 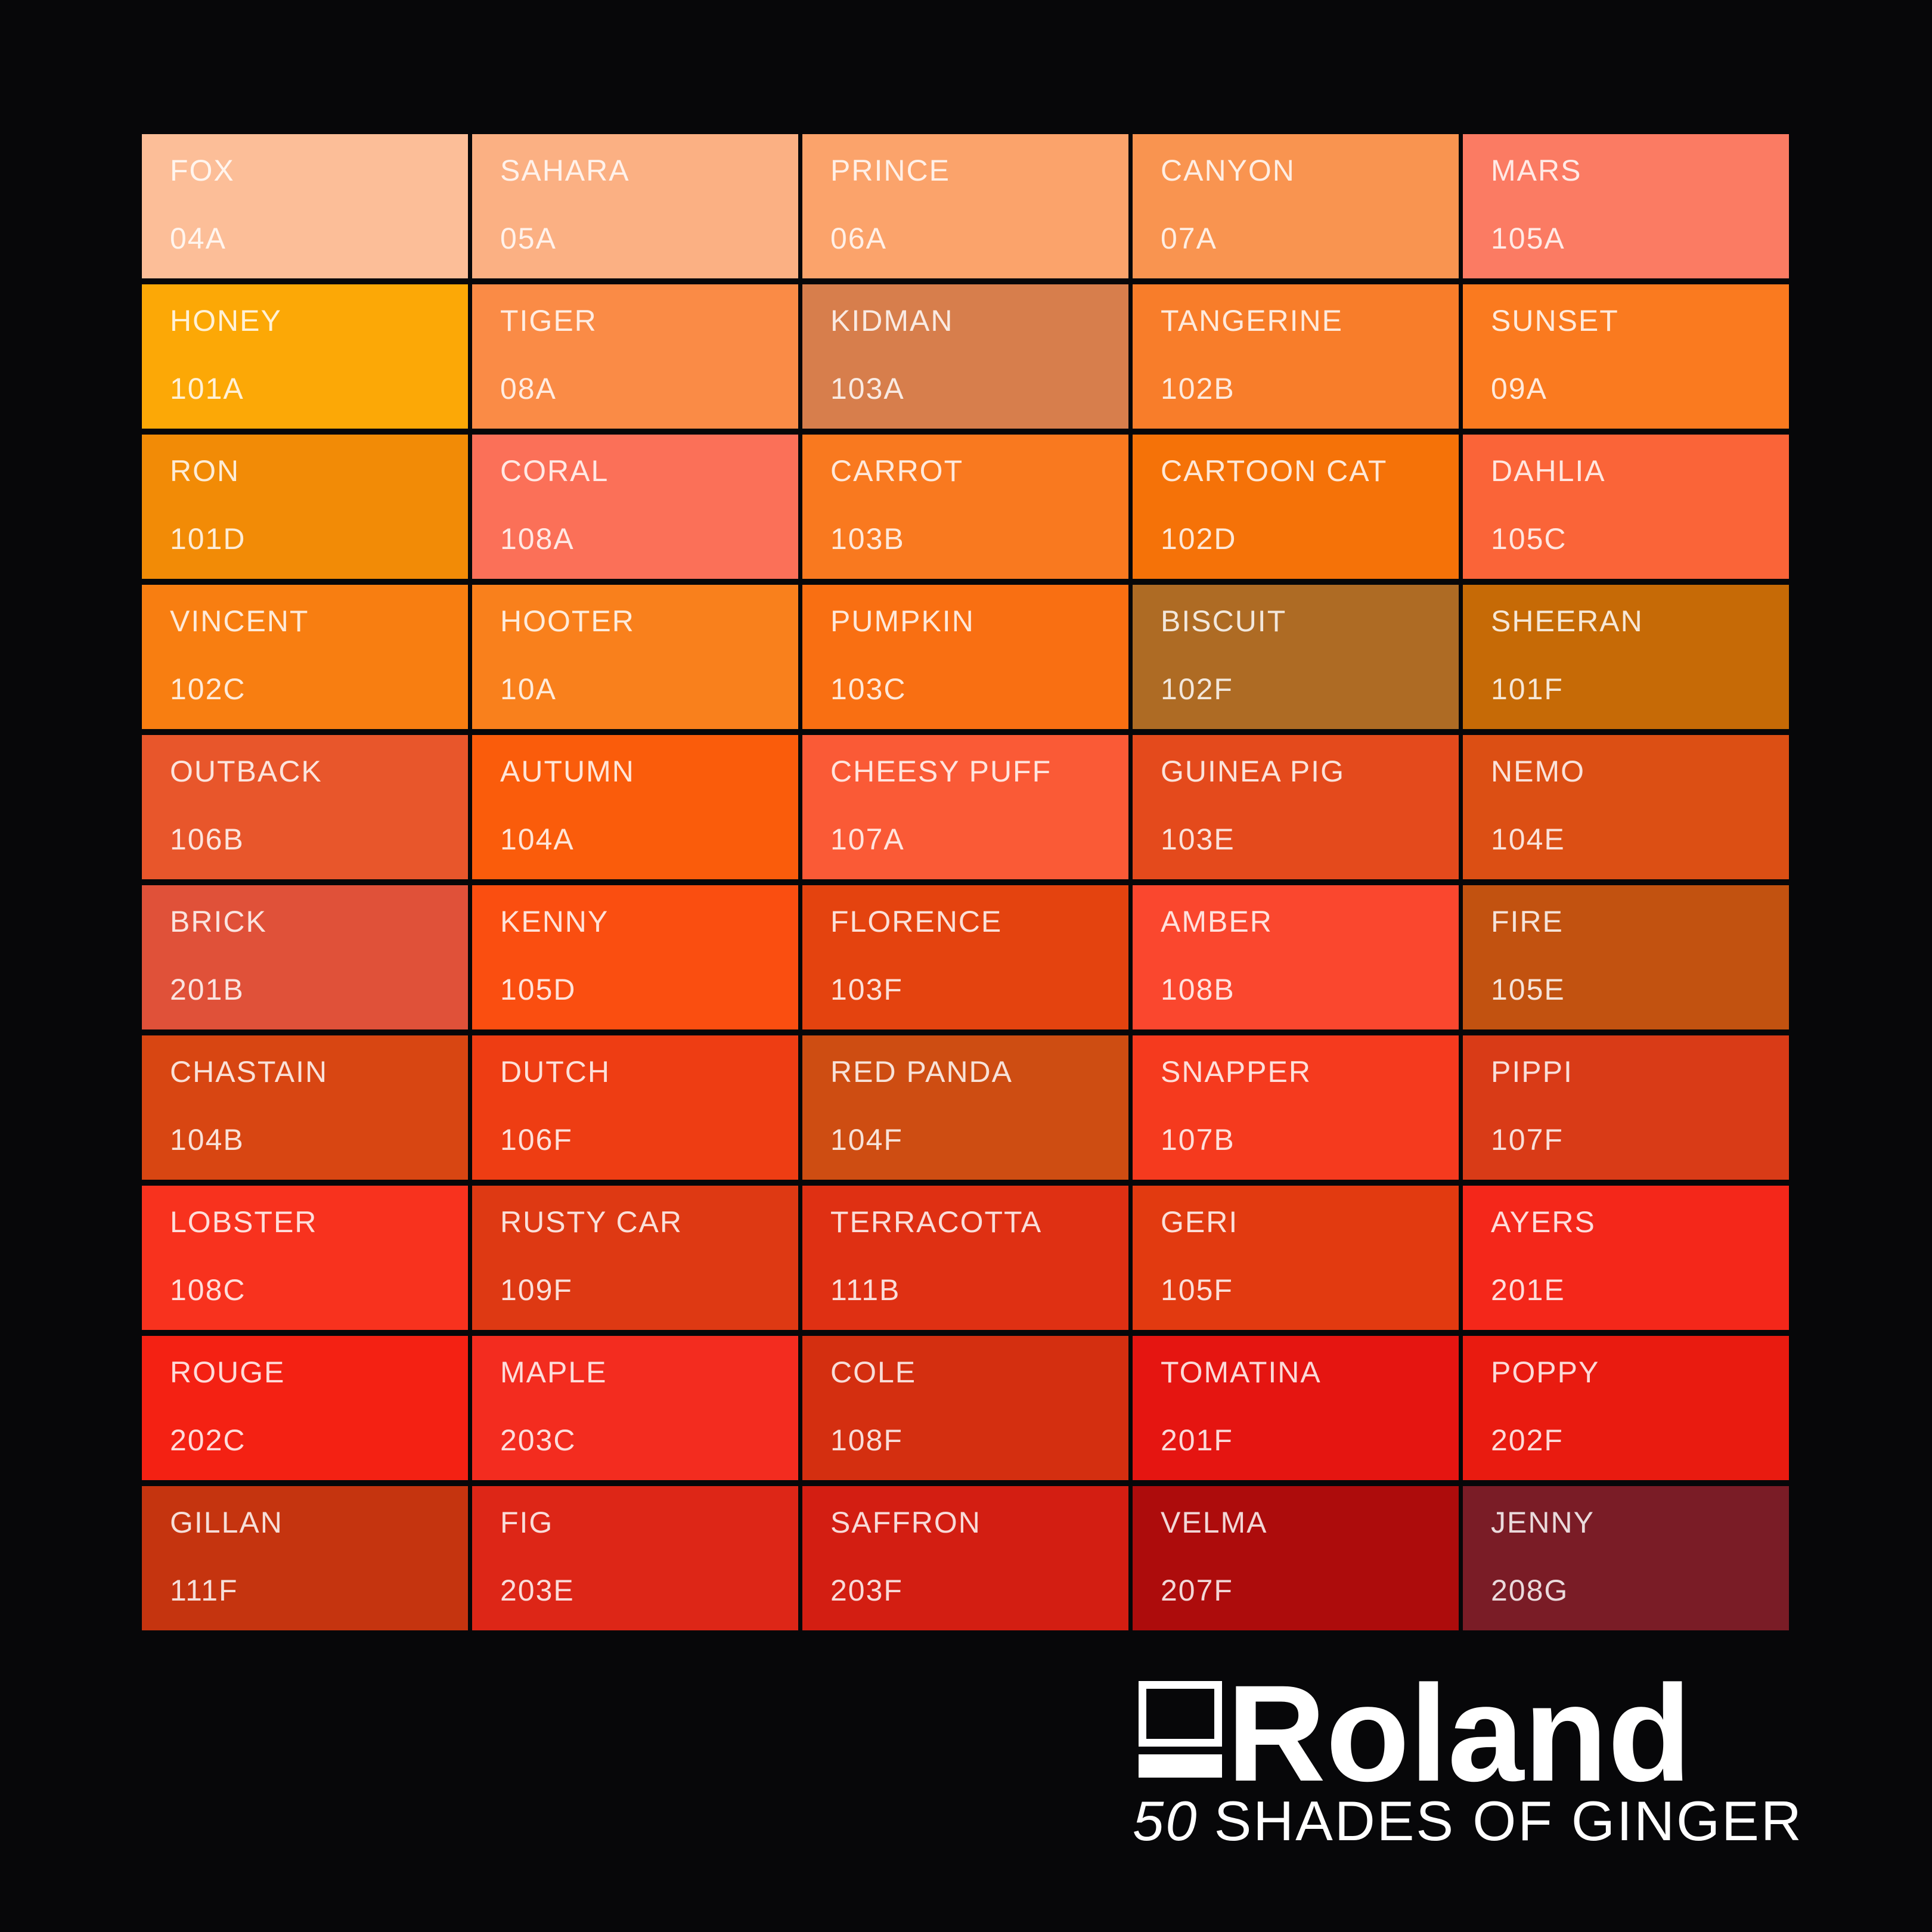 I want to click on swatch-name: CHEESY PUFF, so click(x=941, y=771).